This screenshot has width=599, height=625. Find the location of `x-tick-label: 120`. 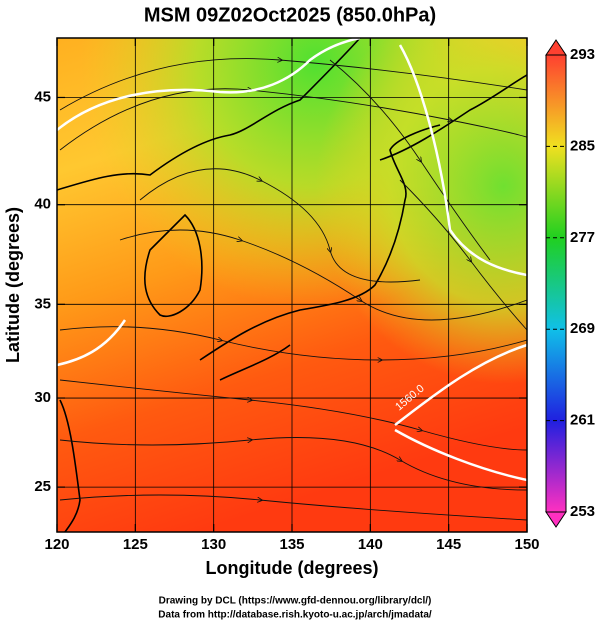

x-tick-label: 120 is located at coordinates (56, 544).